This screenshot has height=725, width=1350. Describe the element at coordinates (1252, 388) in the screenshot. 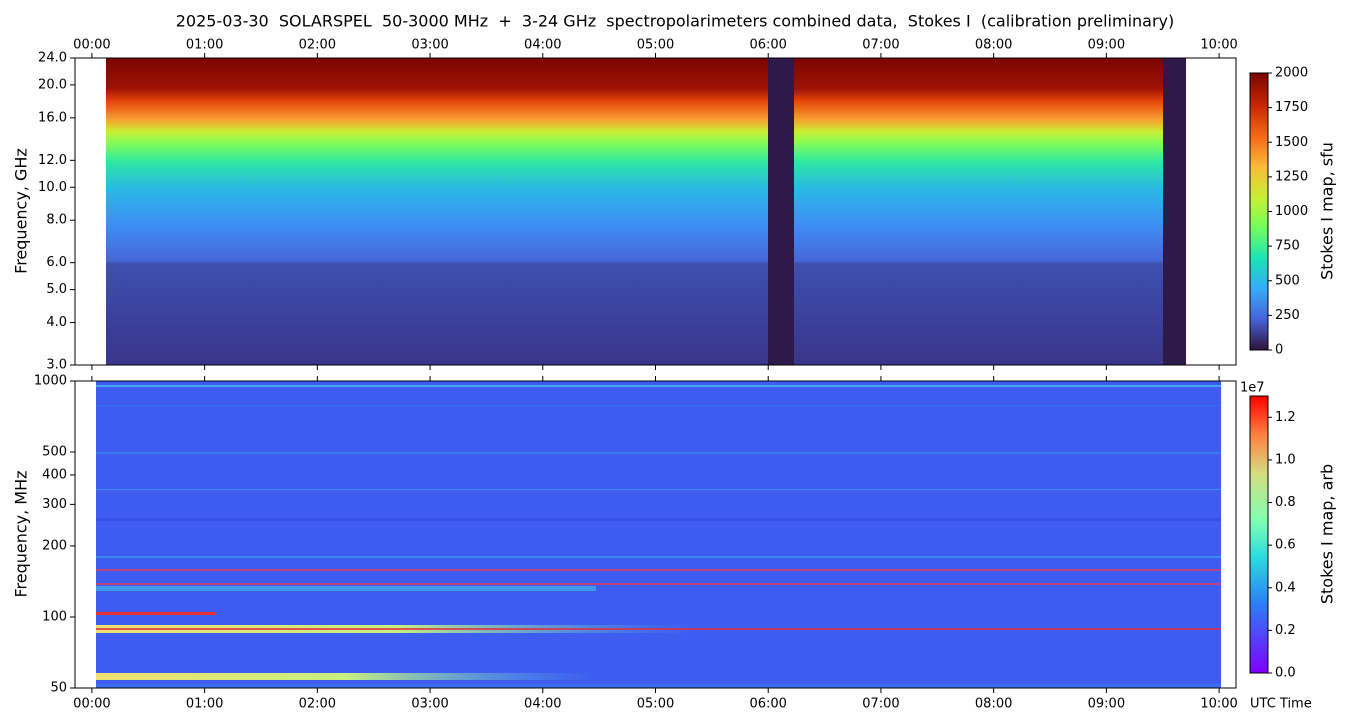

I see `colorbar-offset-text: 1e7` at that location.